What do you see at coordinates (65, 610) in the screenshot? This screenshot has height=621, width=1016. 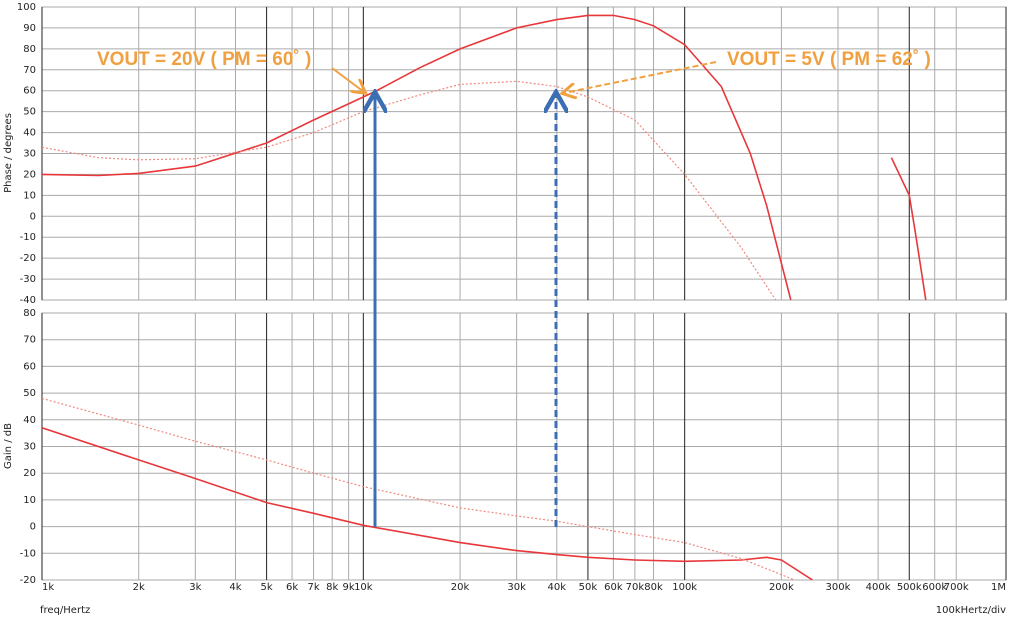 I see `x-axis-label: freq/Hertz` at bounding box center [65, 610].